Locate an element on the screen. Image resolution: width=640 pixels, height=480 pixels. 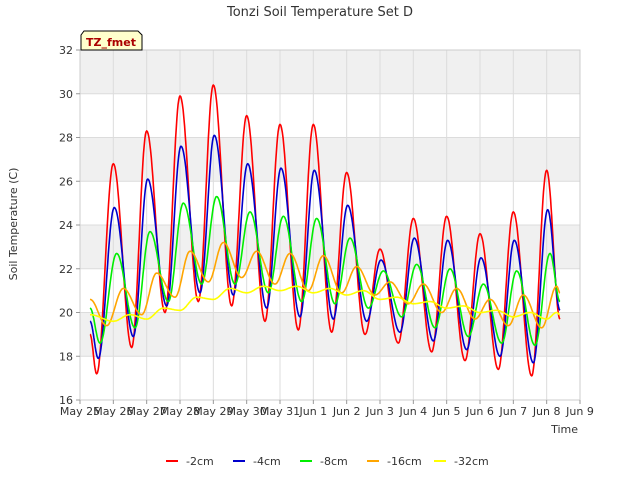
x-tick-label: May 28 is located at coordinates (180, 411).